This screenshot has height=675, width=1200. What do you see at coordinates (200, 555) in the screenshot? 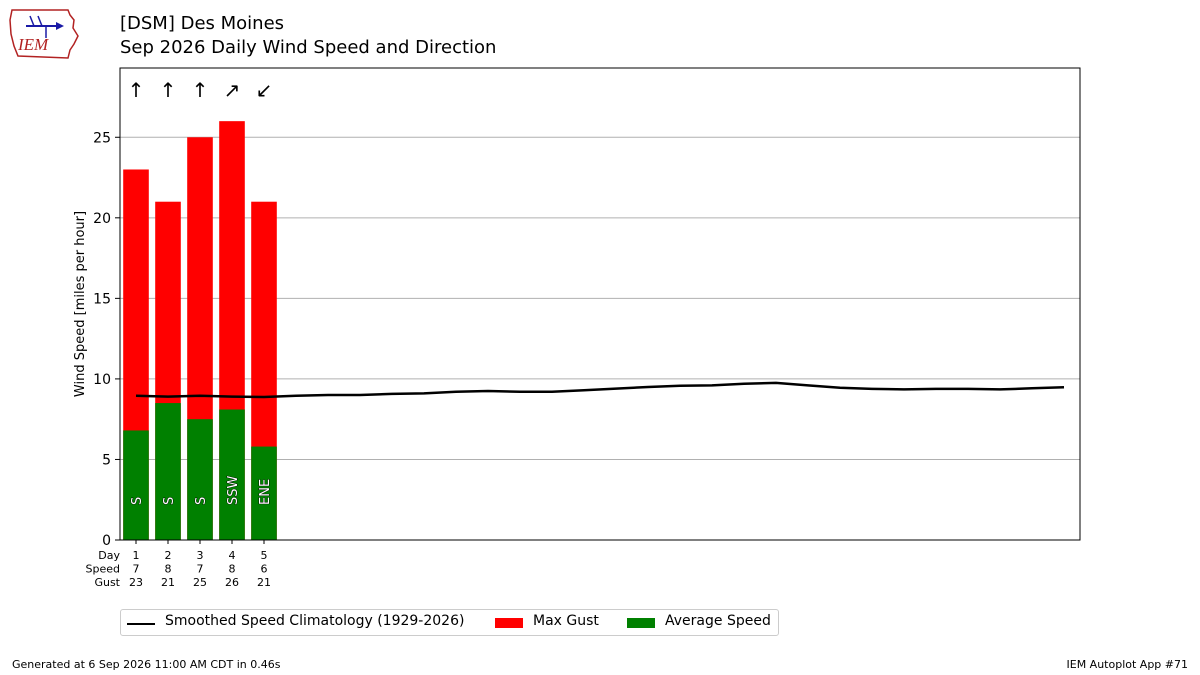
I see `table-cell: 3` at bounding box center [200, 555].